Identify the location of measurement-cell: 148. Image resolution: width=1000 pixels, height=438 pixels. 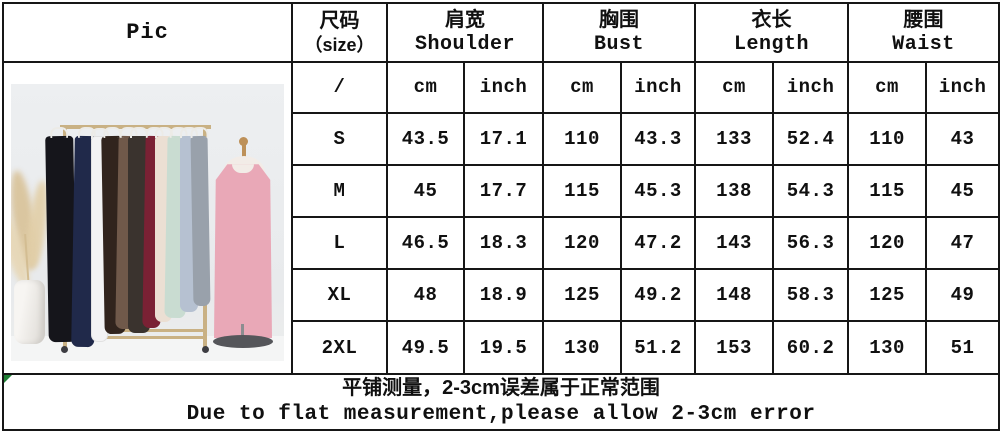
(734, 295).